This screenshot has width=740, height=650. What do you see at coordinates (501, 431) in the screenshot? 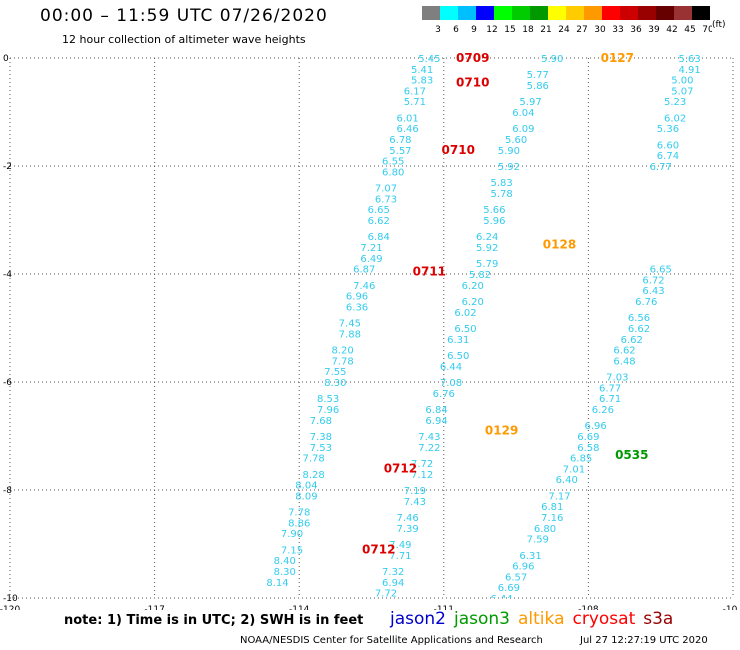
I see `pass-time-label: 0129` at bounding box center [501, 431].